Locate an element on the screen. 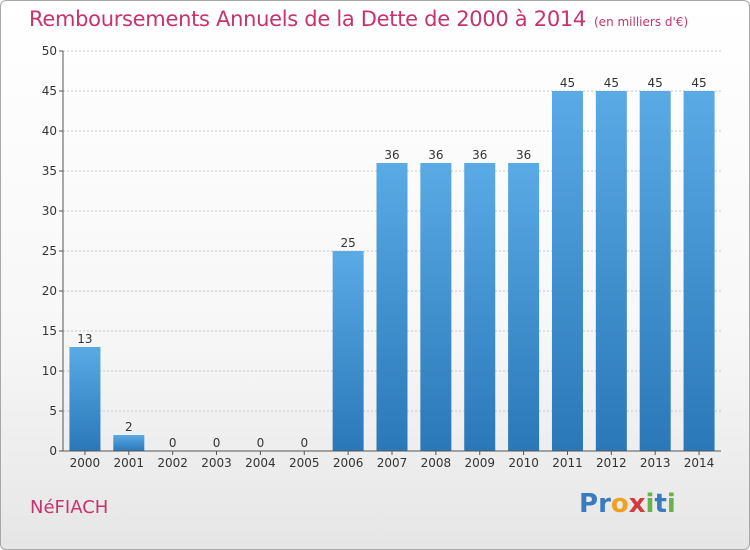 This screenshot has width=750, height=550. proxiti-logo: Proxiti is located at coordinates (627, 504).